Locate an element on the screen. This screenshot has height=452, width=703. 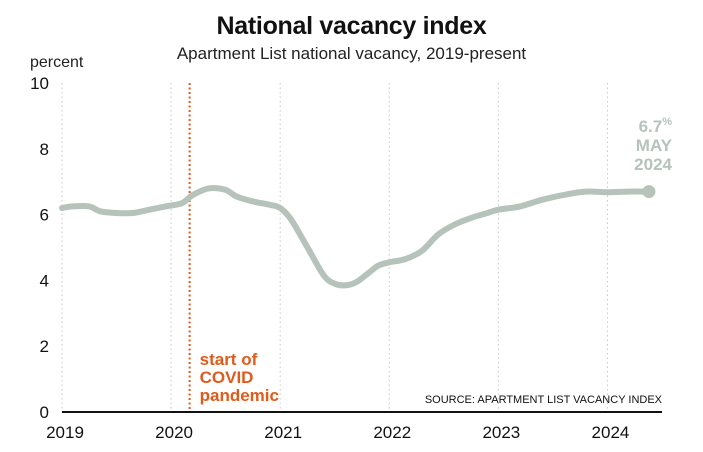
x-tick-label-2020: 2020 is located at coordinates (174, 432).